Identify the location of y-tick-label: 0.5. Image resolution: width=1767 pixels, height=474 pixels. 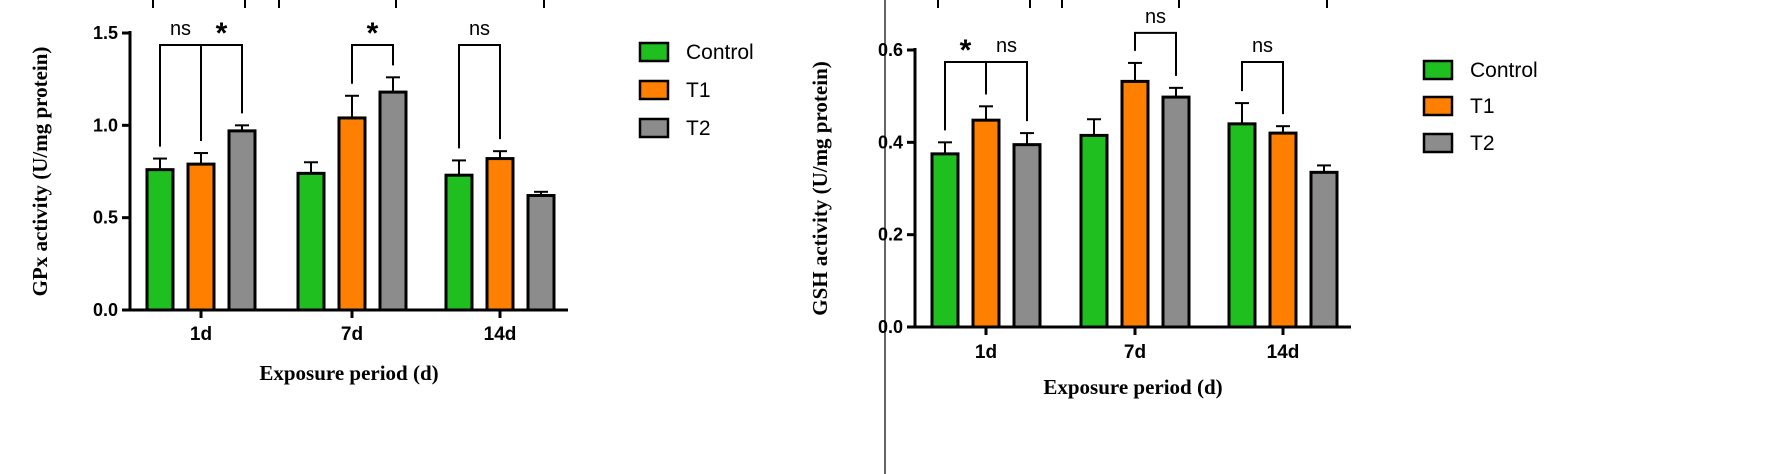
(105, 218).